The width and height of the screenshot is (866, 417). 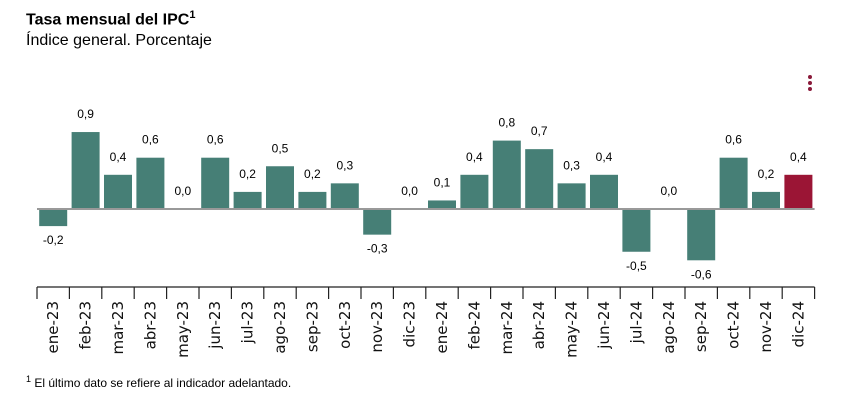 I want to click on data-label: 0,1, so click(x=442, y=182).